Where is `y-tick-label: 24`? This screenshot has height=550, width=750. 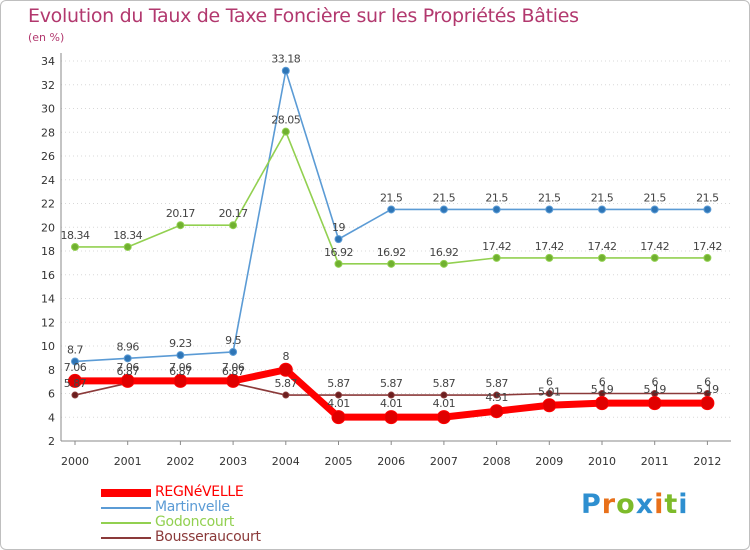
y-tick-label: 24 is located at coordinates (48, 180).